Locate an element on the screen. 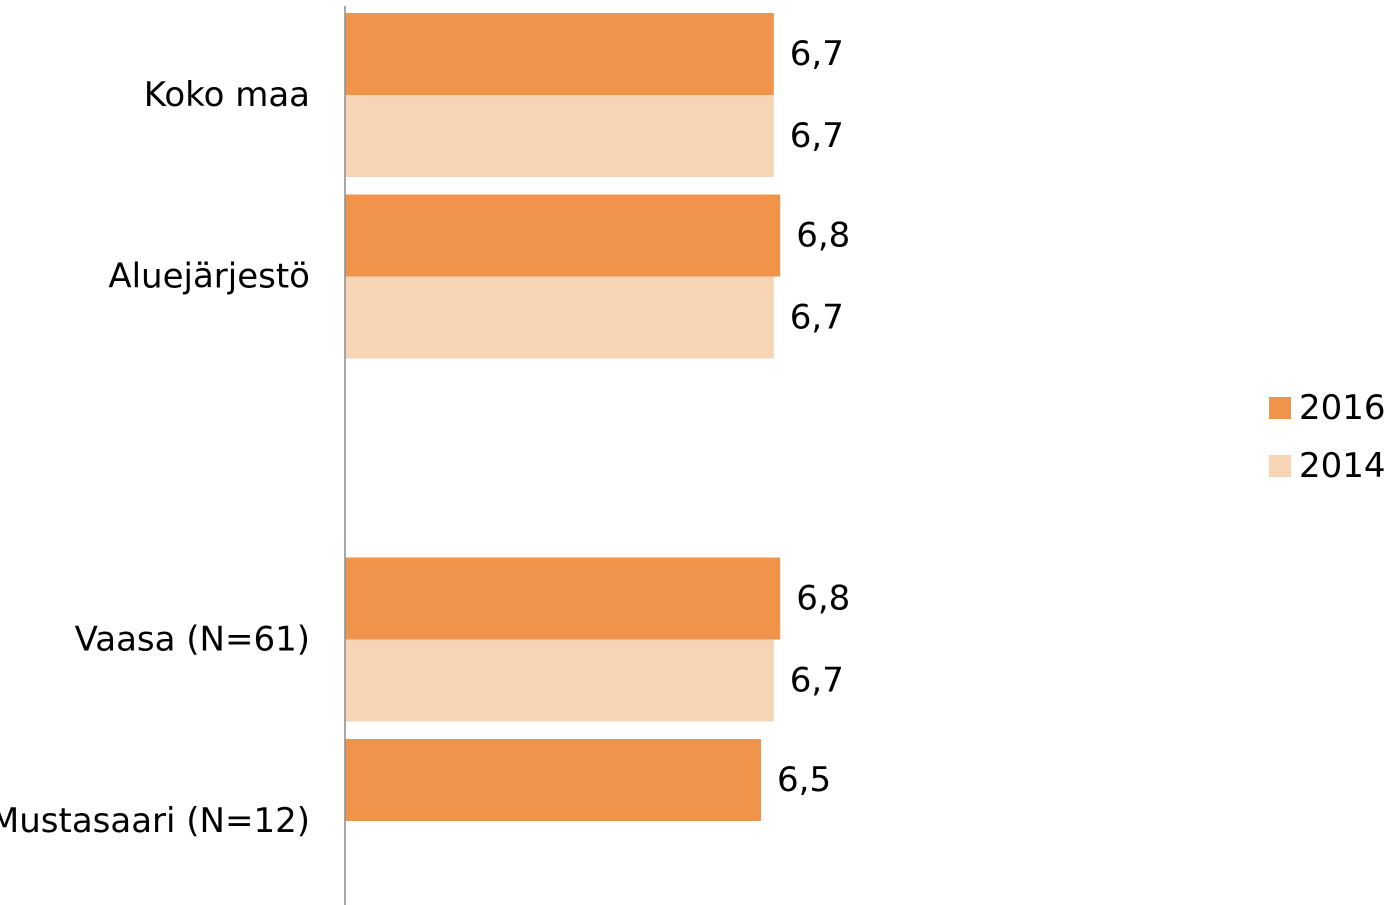 The width and height of the screenshot is (1397, 905). category-label-vaasa-n-61: Vaasa (N=61) is located at coordinates (192, 640).